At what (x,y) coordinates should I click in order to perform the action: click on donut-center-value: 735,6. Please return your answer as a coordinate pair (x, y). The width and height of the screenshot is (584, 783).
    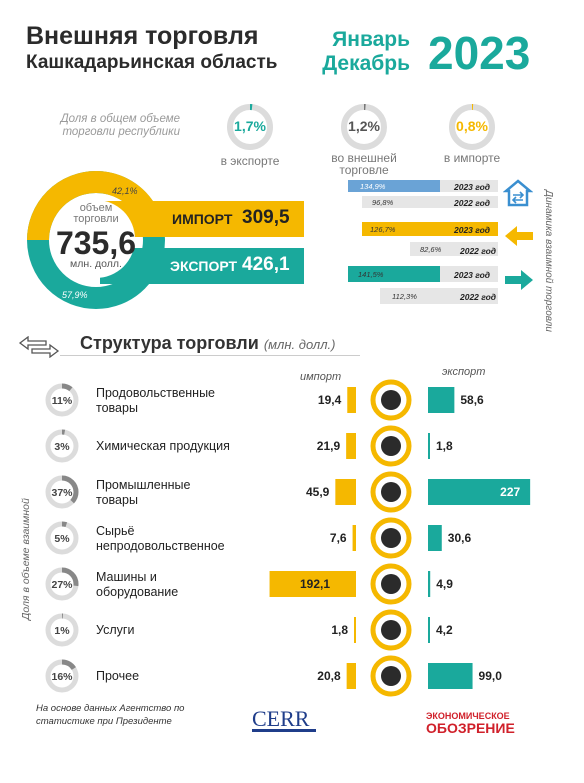
    Looking at the image, I should click on (96, 243).